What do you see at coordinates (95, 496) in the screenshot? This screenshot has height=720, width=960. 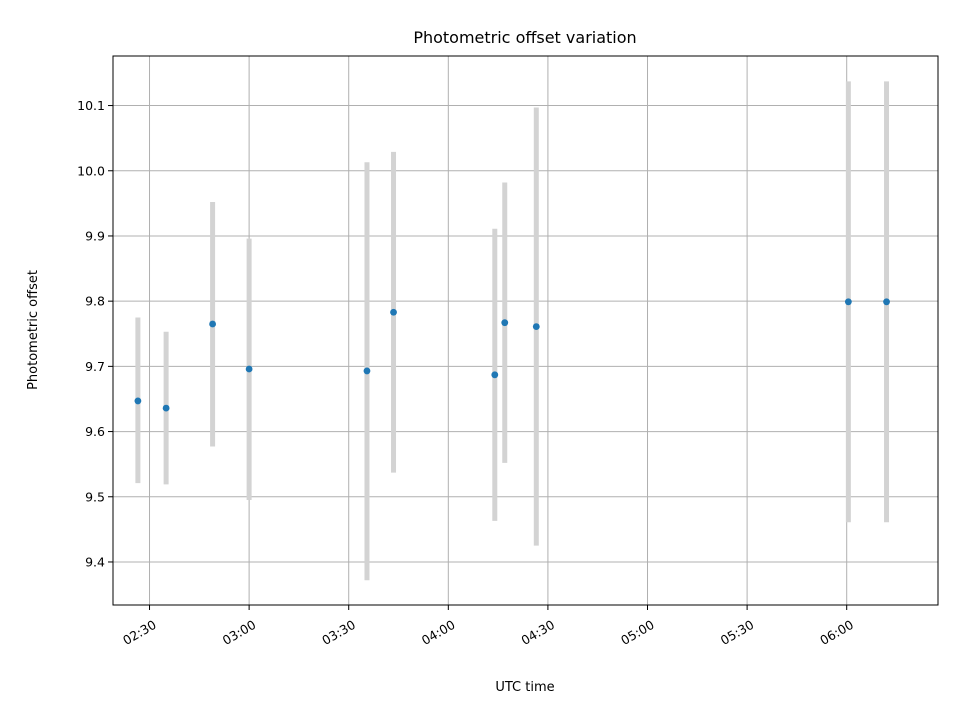 I see `y-tick-label: 9.5` at bounding box center [95, 496].